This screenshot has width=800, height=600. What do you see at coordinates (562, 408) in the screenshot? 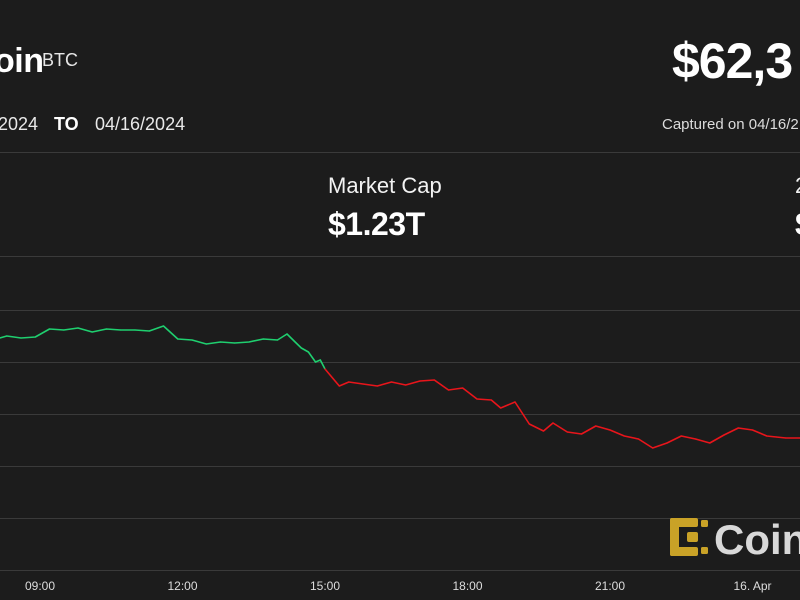
I see `price-line-down` at bounding box center [562, 408].